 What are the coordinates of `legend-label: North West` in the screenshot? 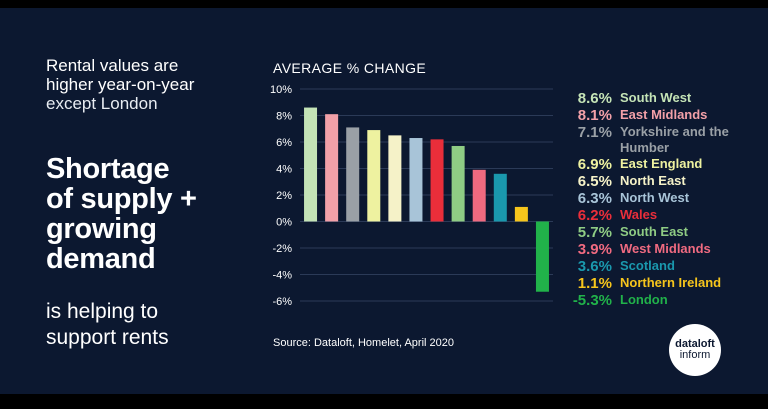 It's located at (655, 197).